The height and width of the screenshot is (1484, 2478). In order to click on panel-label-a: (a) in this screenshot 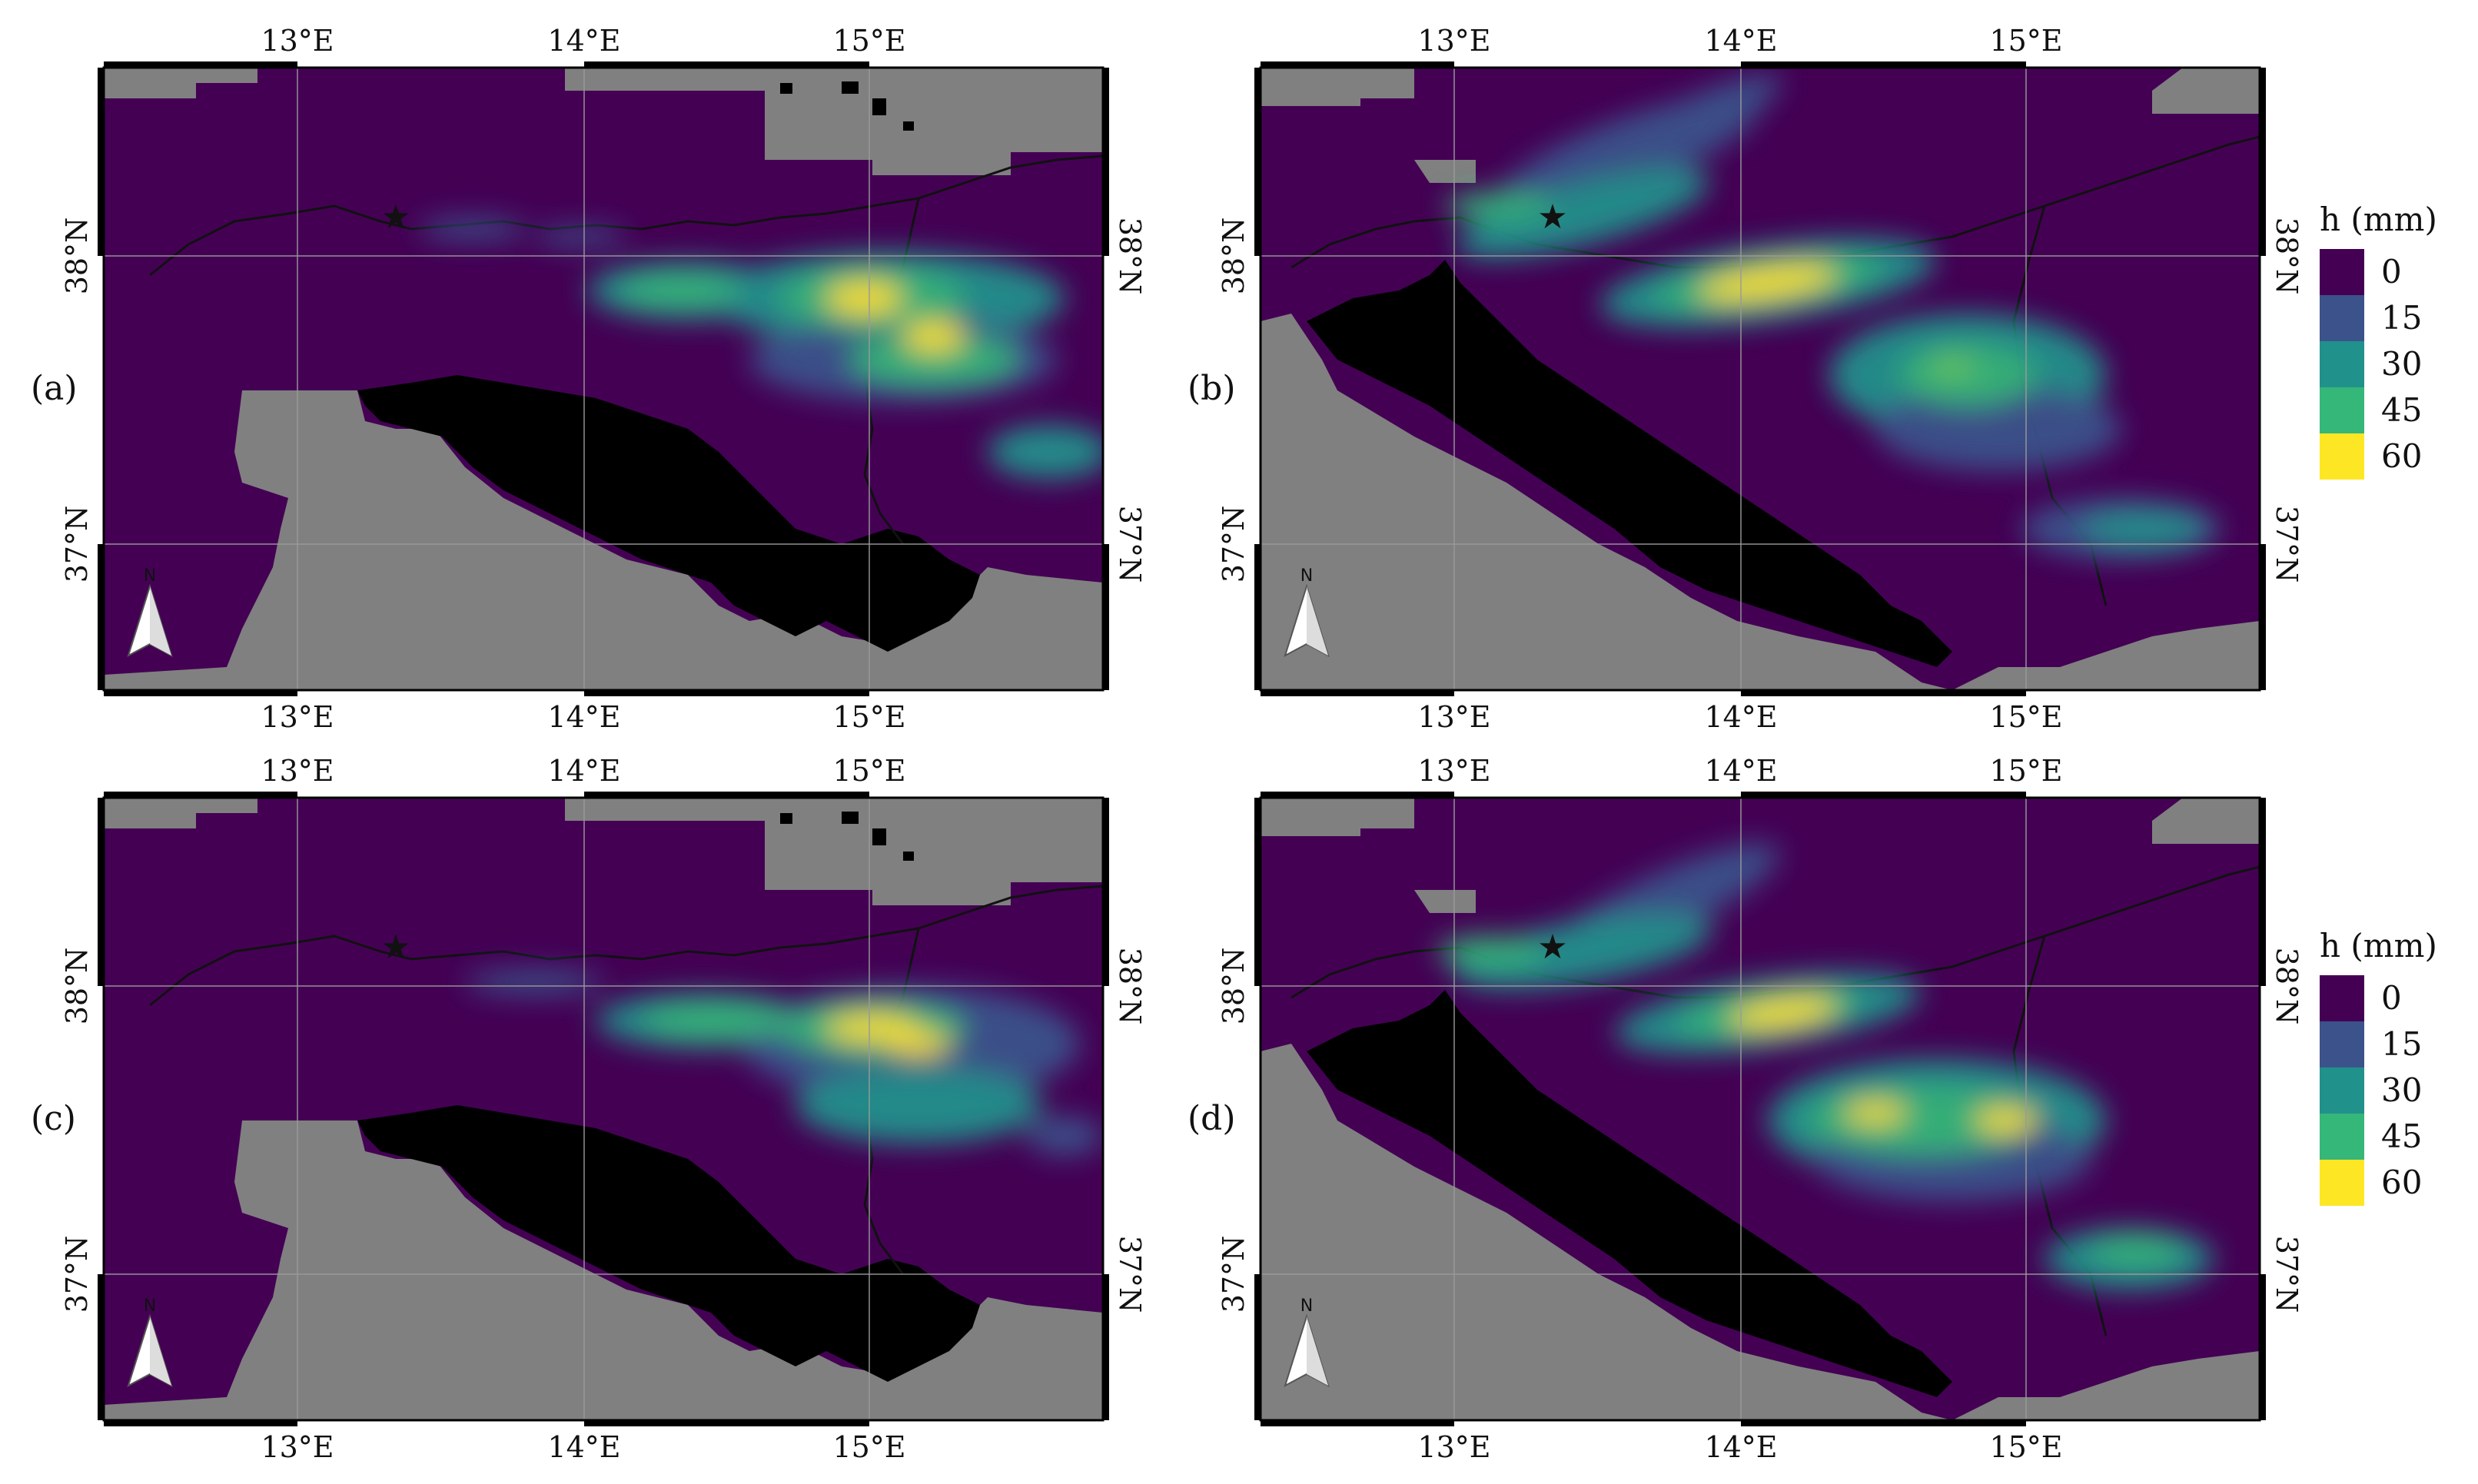, I will do `click(55, 388)`.